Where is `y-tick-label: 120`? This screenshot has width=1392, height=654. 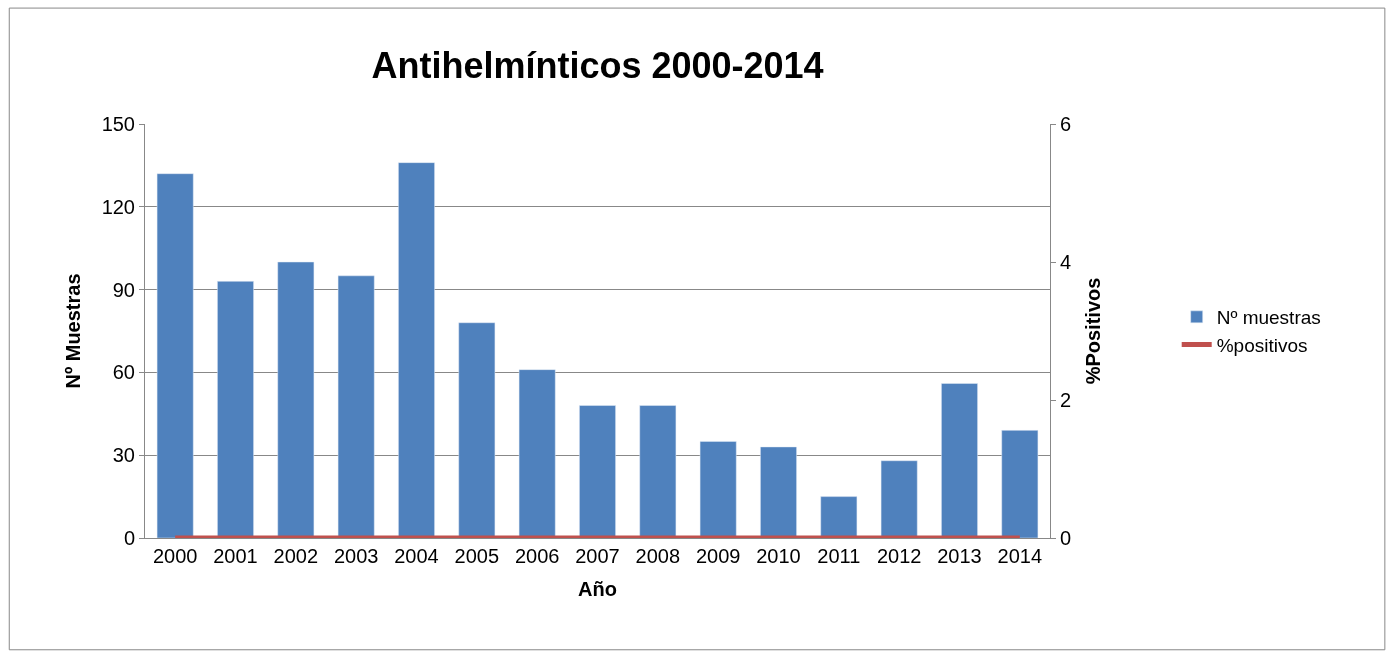 y-tick-label: 120 is located at coordinates (118, 206).